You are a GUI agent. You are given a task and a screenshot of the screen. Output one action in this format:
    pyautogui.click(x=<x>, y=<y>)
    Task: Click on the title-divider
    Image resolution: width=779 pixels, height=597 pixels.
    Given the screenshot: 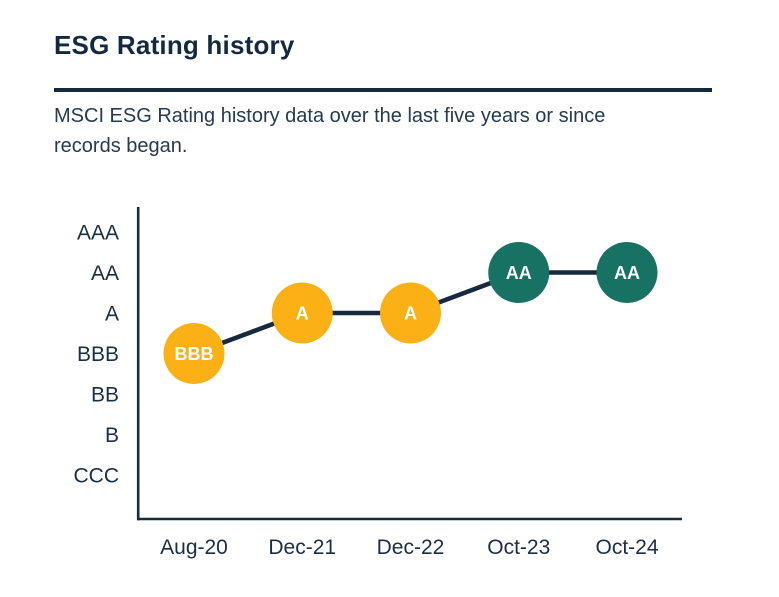 What is the action you would take?
    pyautogui.click(x=383, y=90)
    